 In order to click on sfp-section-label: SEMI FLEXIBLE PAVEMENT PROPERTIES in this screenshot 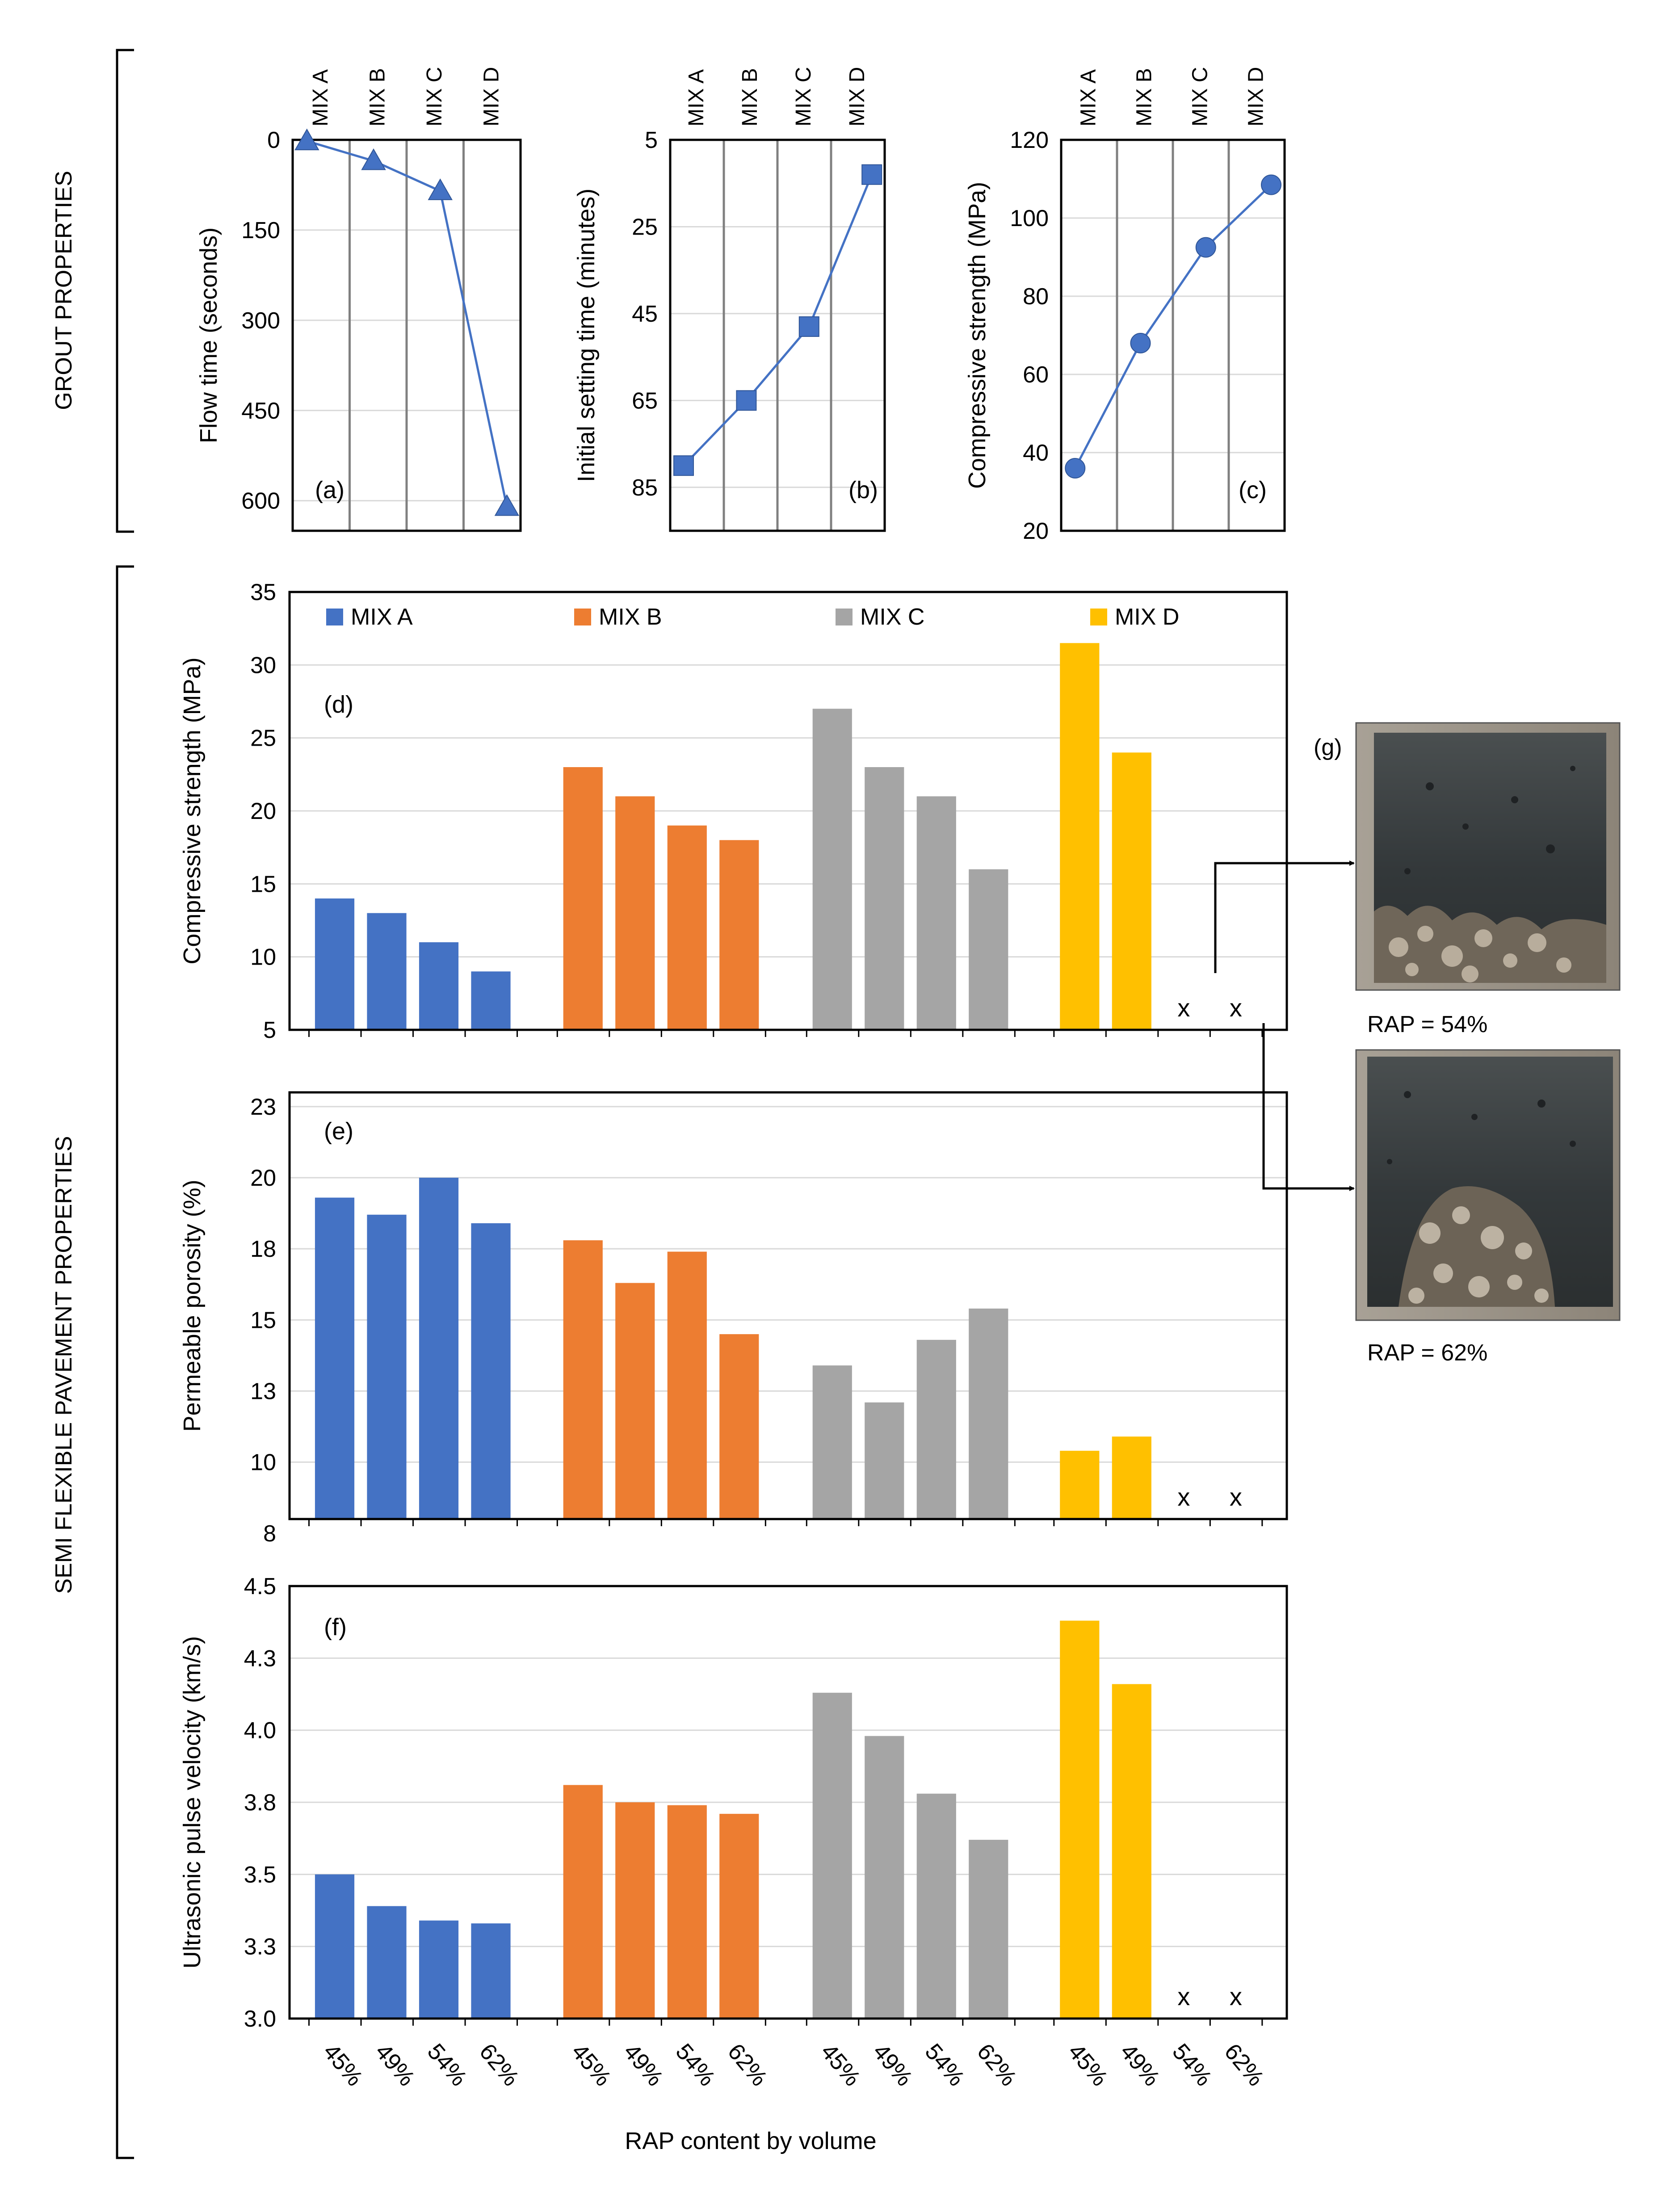, I will do `click(64, 1365)`.